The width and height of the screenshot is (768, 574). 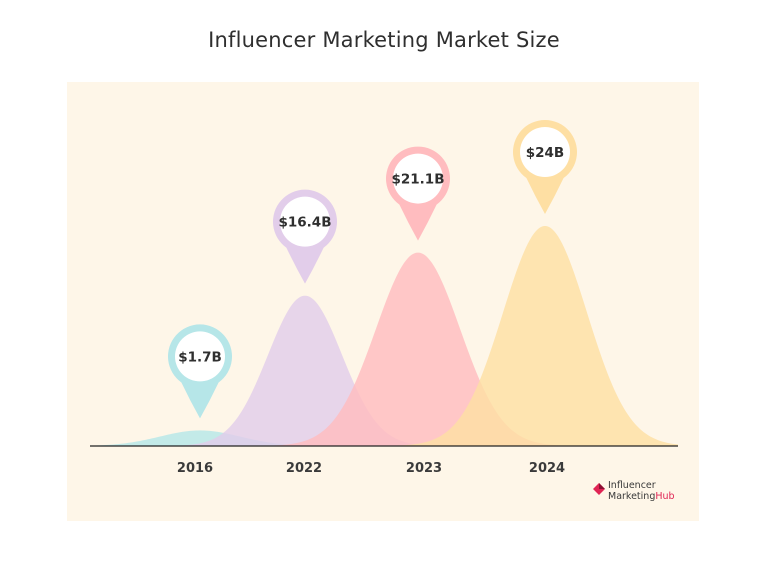 What do you see at coordinates (547, 468) in the screenshot?
I see `x-tick-2024: 2024` at bounding box center [547, 468].